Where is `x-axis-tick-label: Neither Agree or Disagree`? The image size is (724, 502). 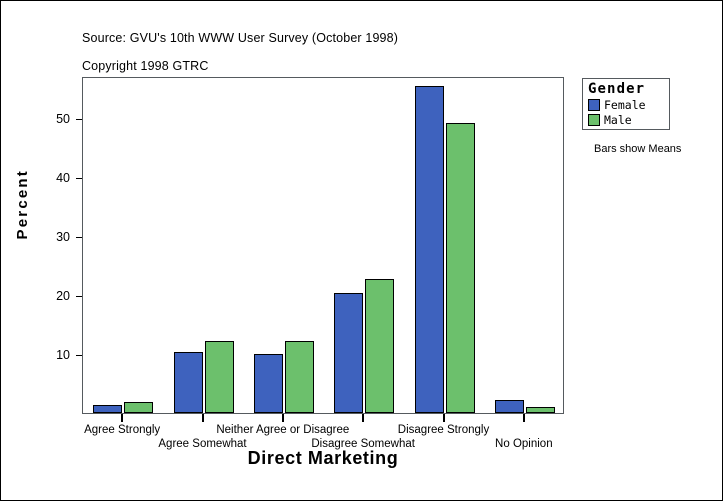 x-axis-tick-label: Neither Agree or Disagree is located at coordinates (283, 430).